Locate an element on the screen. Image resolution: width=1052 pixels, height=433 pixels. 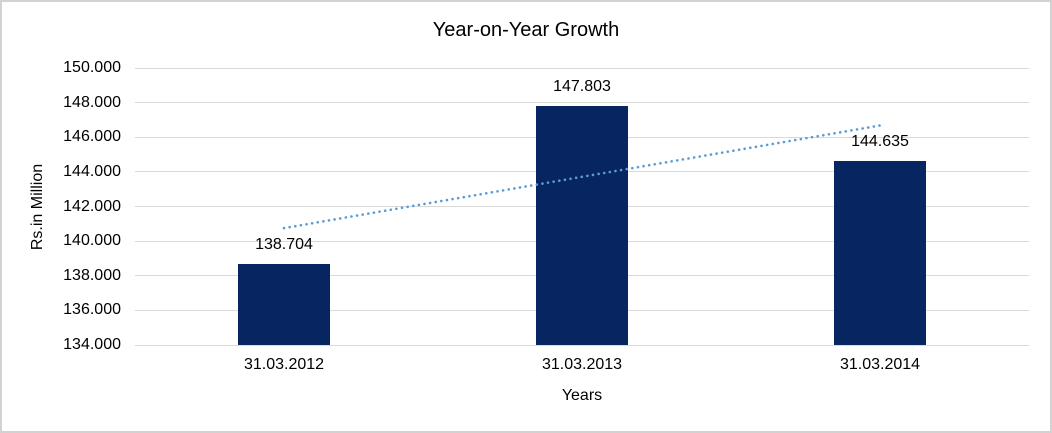
y-tick-label: 140.000 is located at coordinates (92, 241).